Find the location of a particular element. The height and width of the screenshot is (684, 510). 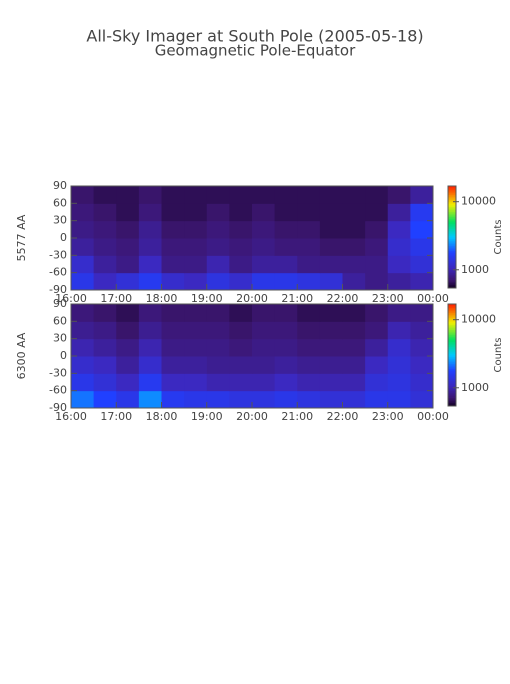

x-tick-label: 20:00 is located at coordinates (252, 298).